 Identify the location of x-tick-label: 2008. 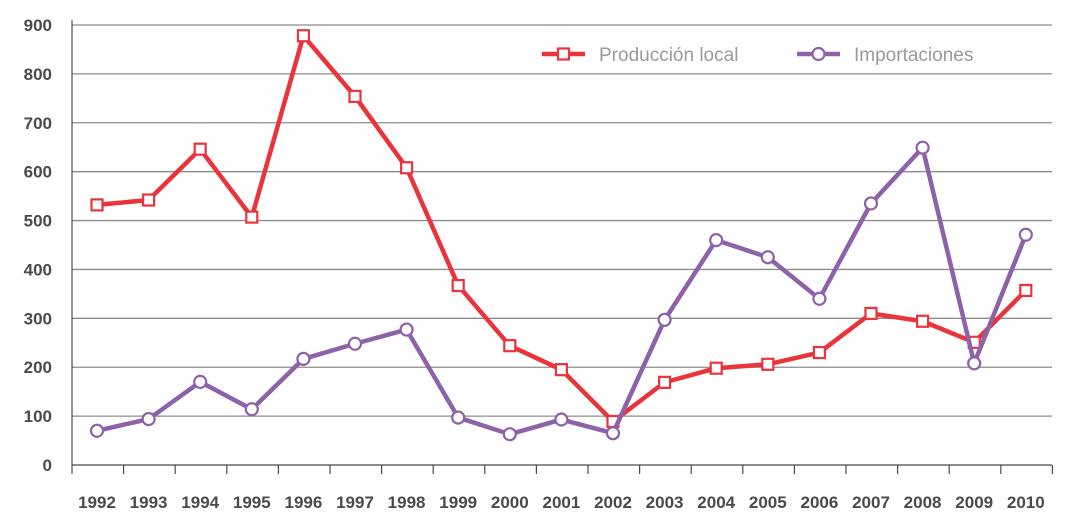
(923, 502).